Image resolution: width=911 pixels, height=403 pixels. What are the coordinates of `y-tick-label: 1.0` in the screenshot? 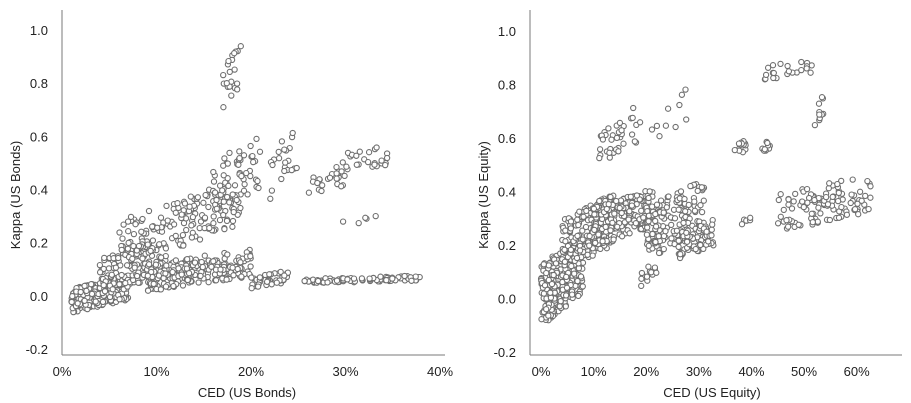 It's located at (507, 31).